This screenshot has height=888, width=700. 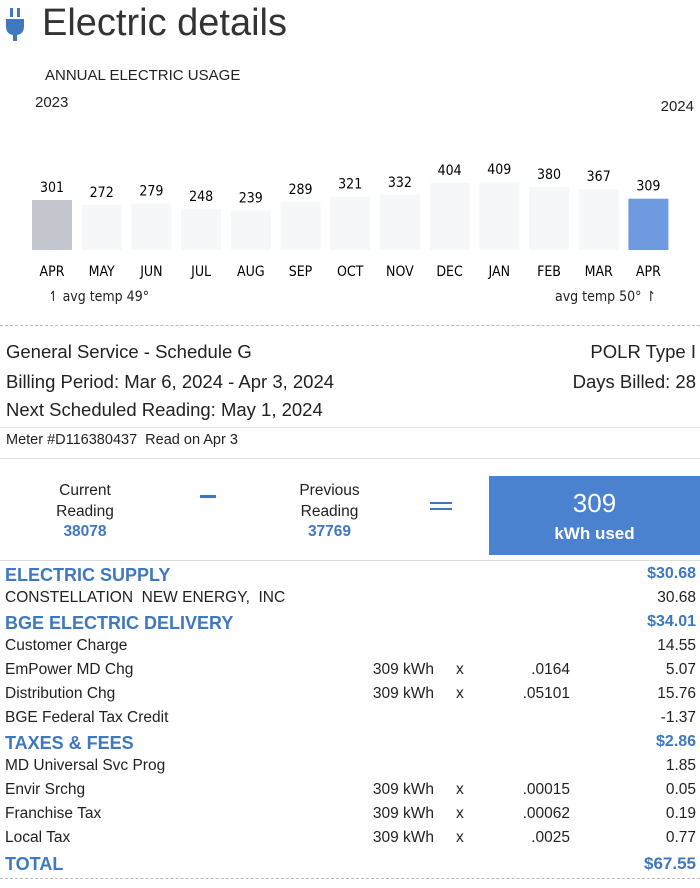 What do you see at coordinates (499, 170) in the screenshot?
I see `usage-value: 409` at bounding box center [499, 170].